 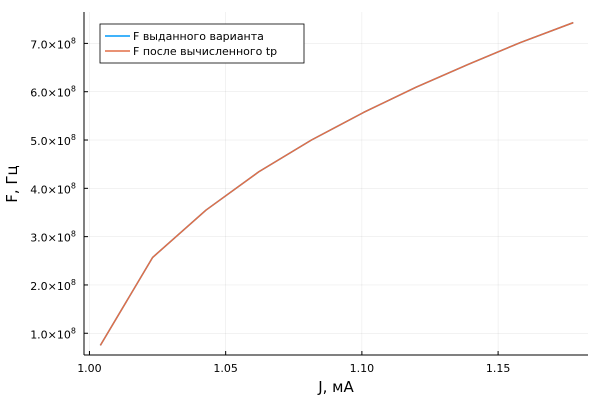 What do you see at coordinates (53, 140) in the screenshot?
I see `y-tick-label: 5.0×10⁸` at bounding box center [53, 140].